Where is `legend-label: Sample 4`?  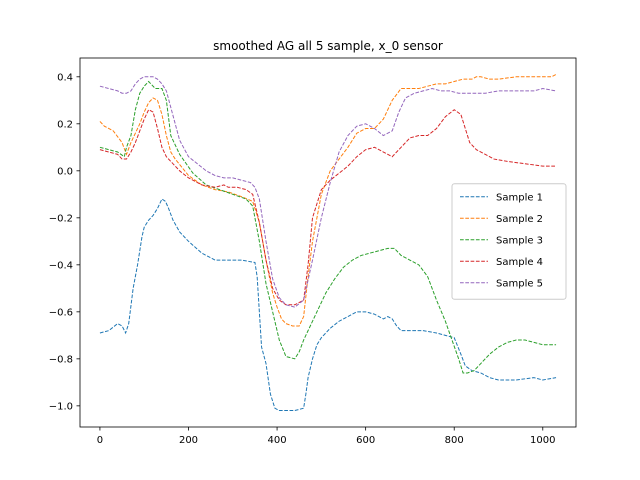 legend-label: Sample 4 is located at coordinates (519, 262).